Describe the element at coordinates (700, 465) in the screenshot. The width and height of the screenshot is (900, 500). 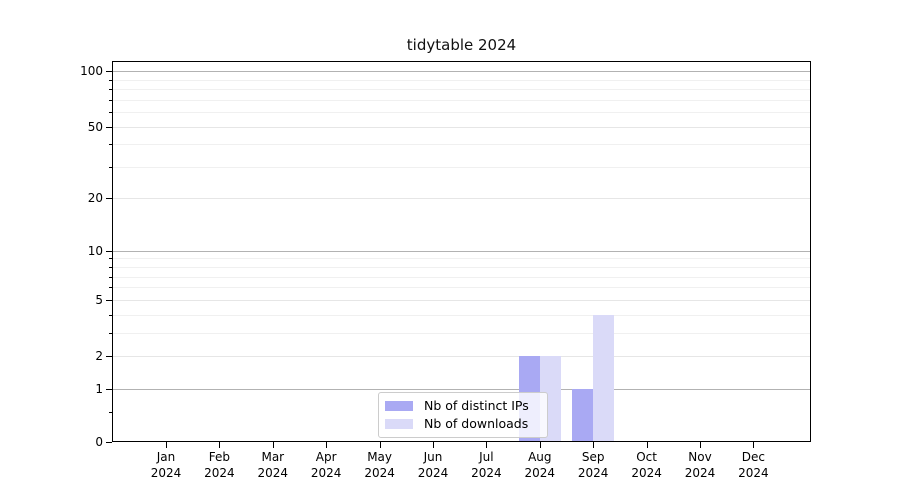
I see `x-tick-label: Nov 2024` at that location.